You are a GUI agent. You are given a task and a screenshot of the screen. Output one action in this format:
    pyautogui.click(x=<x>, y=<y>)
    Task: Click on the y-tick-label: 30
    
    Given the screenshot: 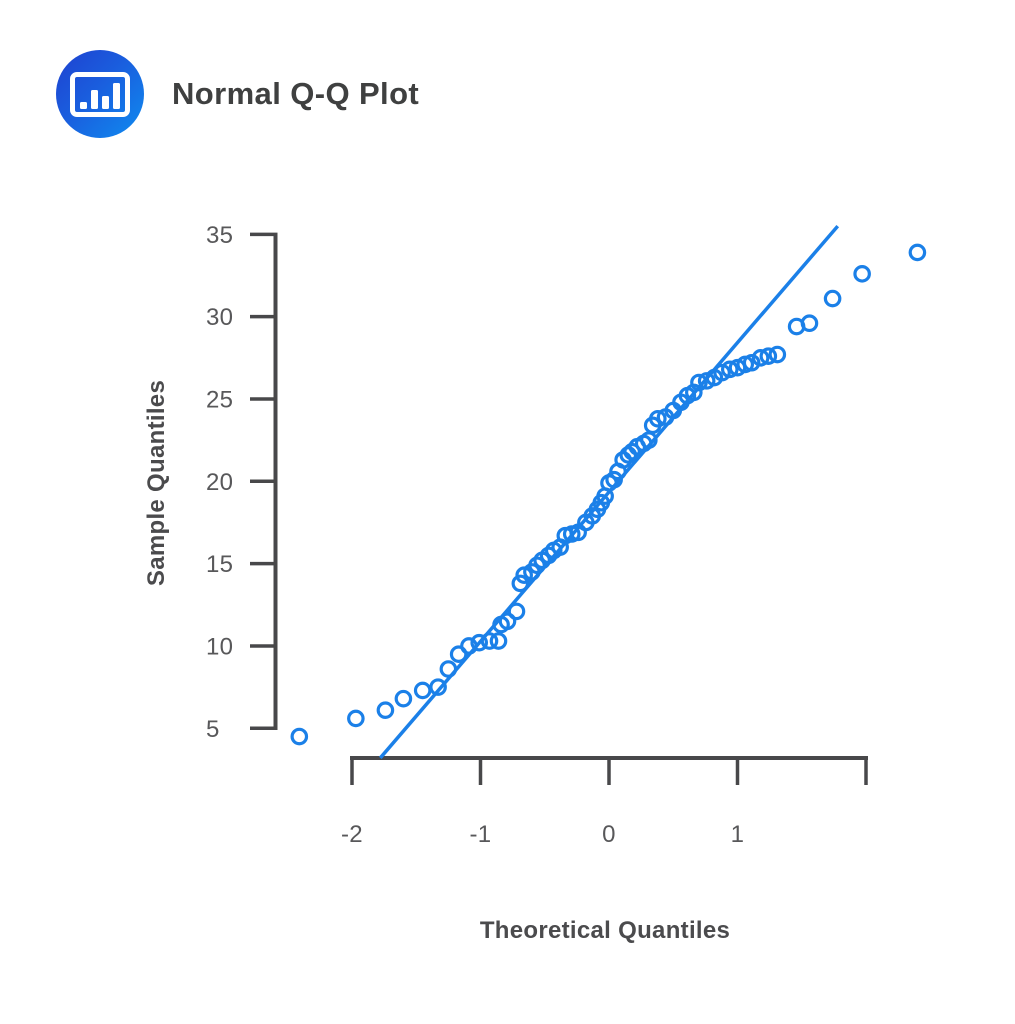 What is the action you would take?
    pyautogui.click(x=219, y=317)
    